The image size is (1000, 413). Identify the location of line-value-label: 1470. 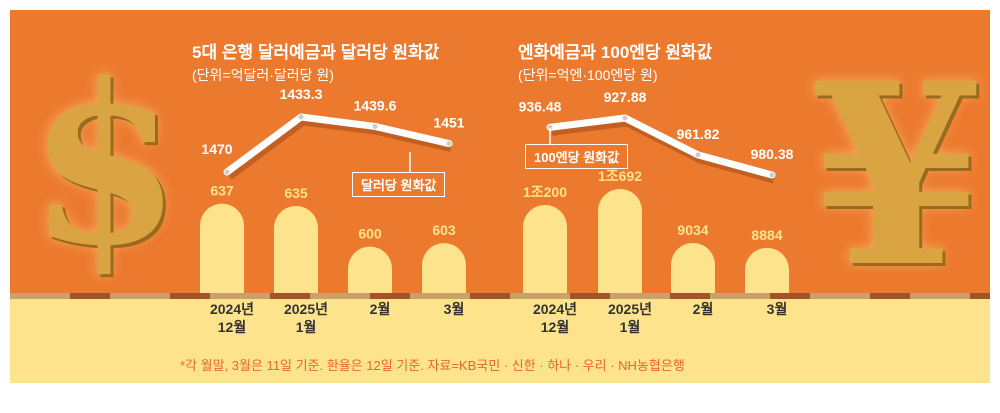
(216, 149).